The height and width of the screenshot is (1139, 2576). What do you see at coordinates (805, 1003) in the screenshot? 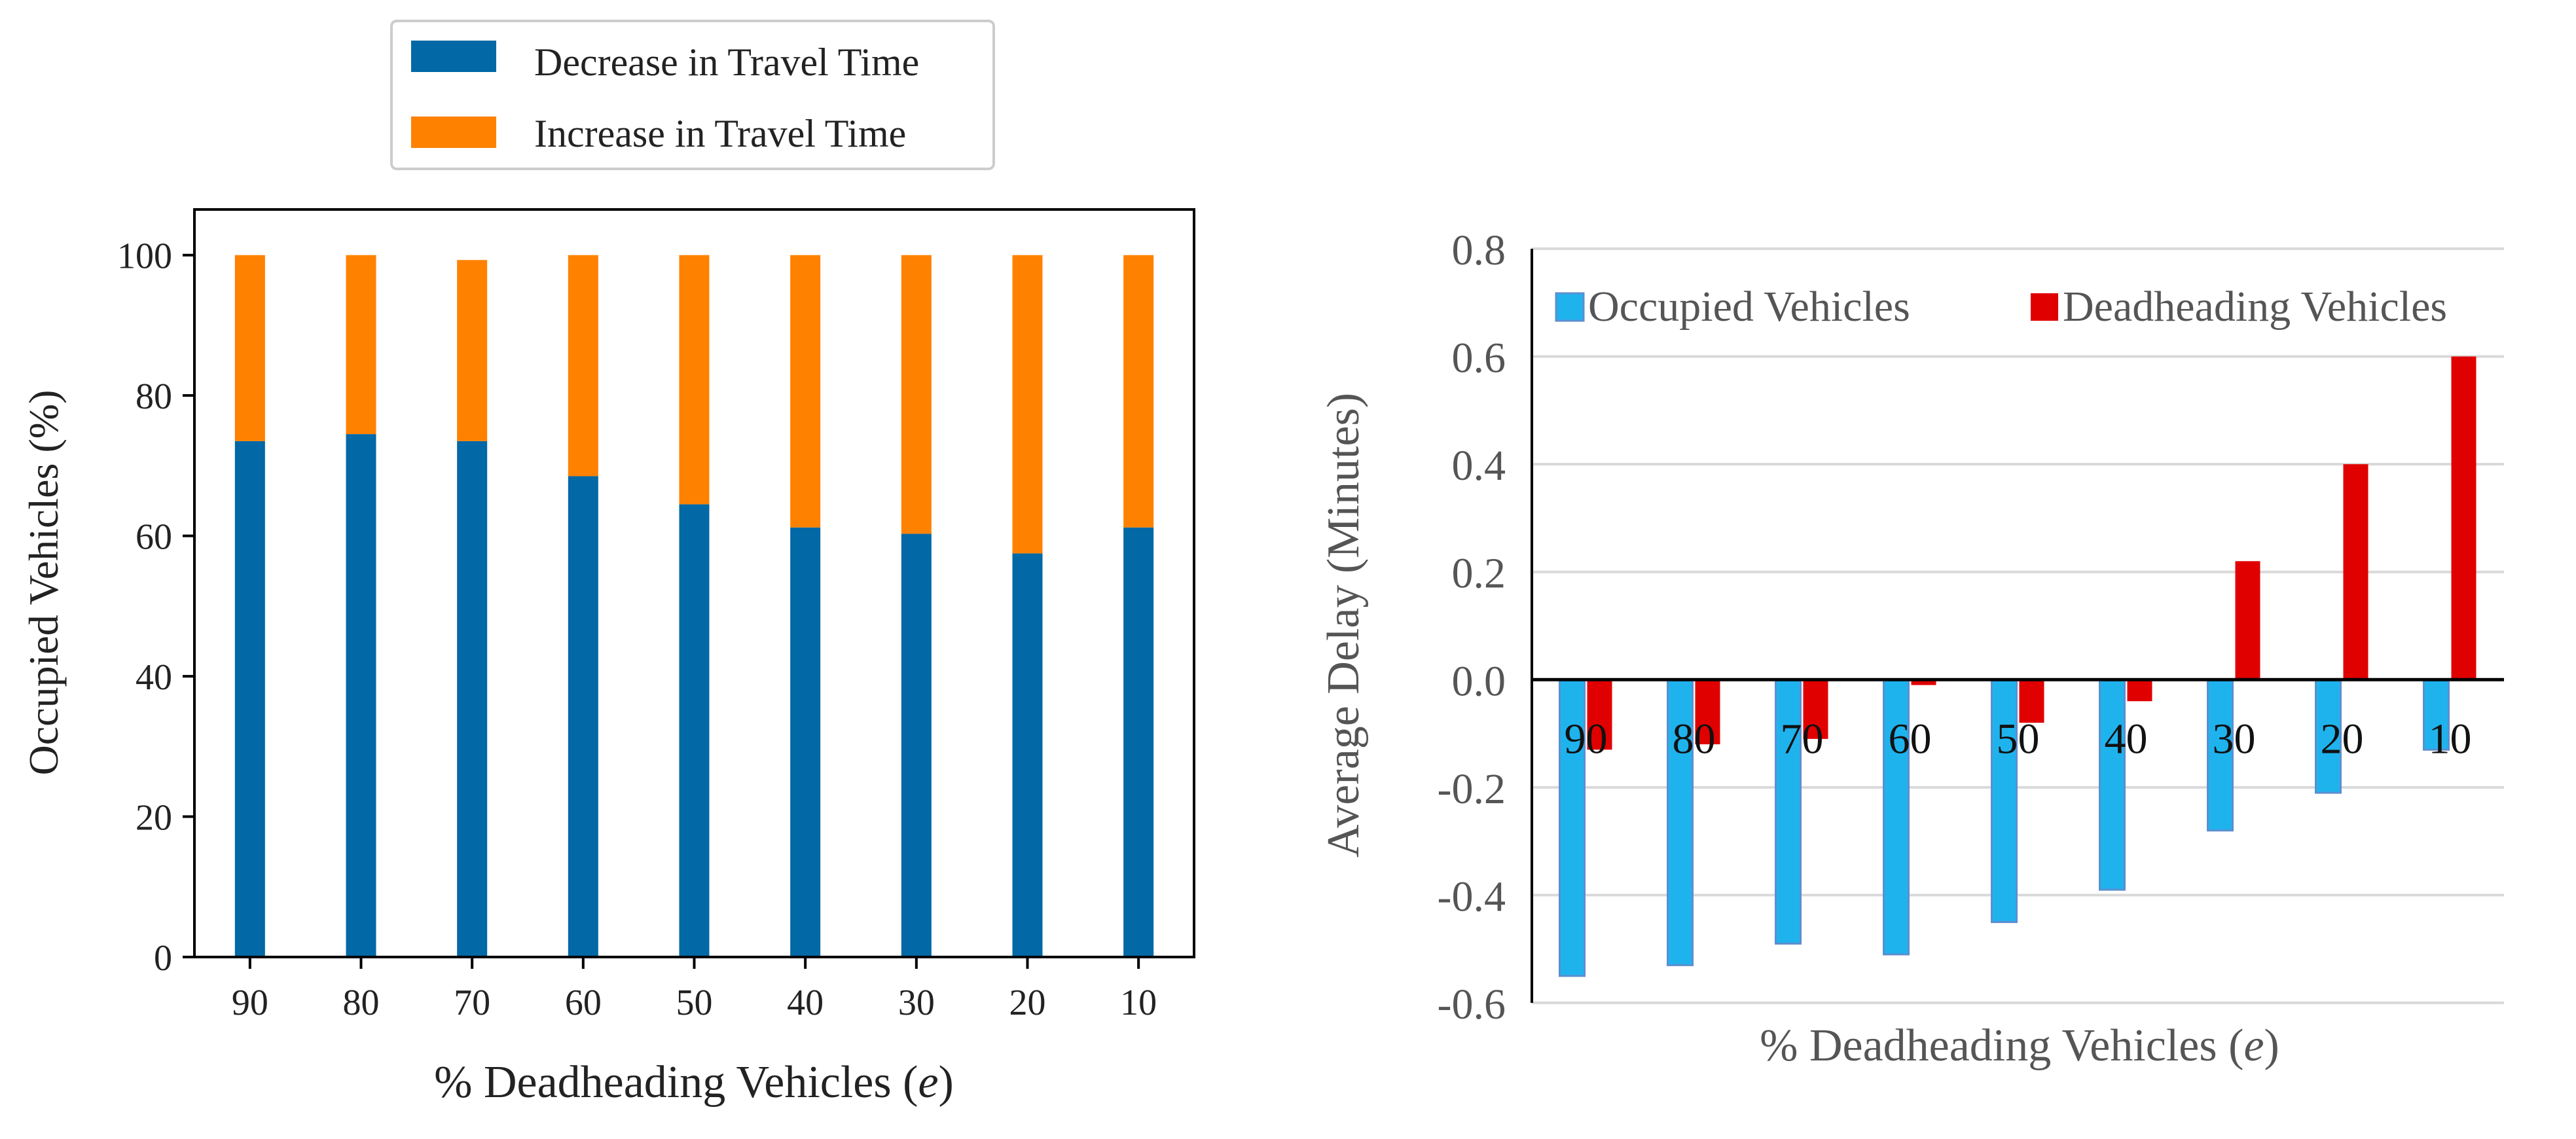
I see `left-x-tick-label: 40` at bounding box center [805, 1003].